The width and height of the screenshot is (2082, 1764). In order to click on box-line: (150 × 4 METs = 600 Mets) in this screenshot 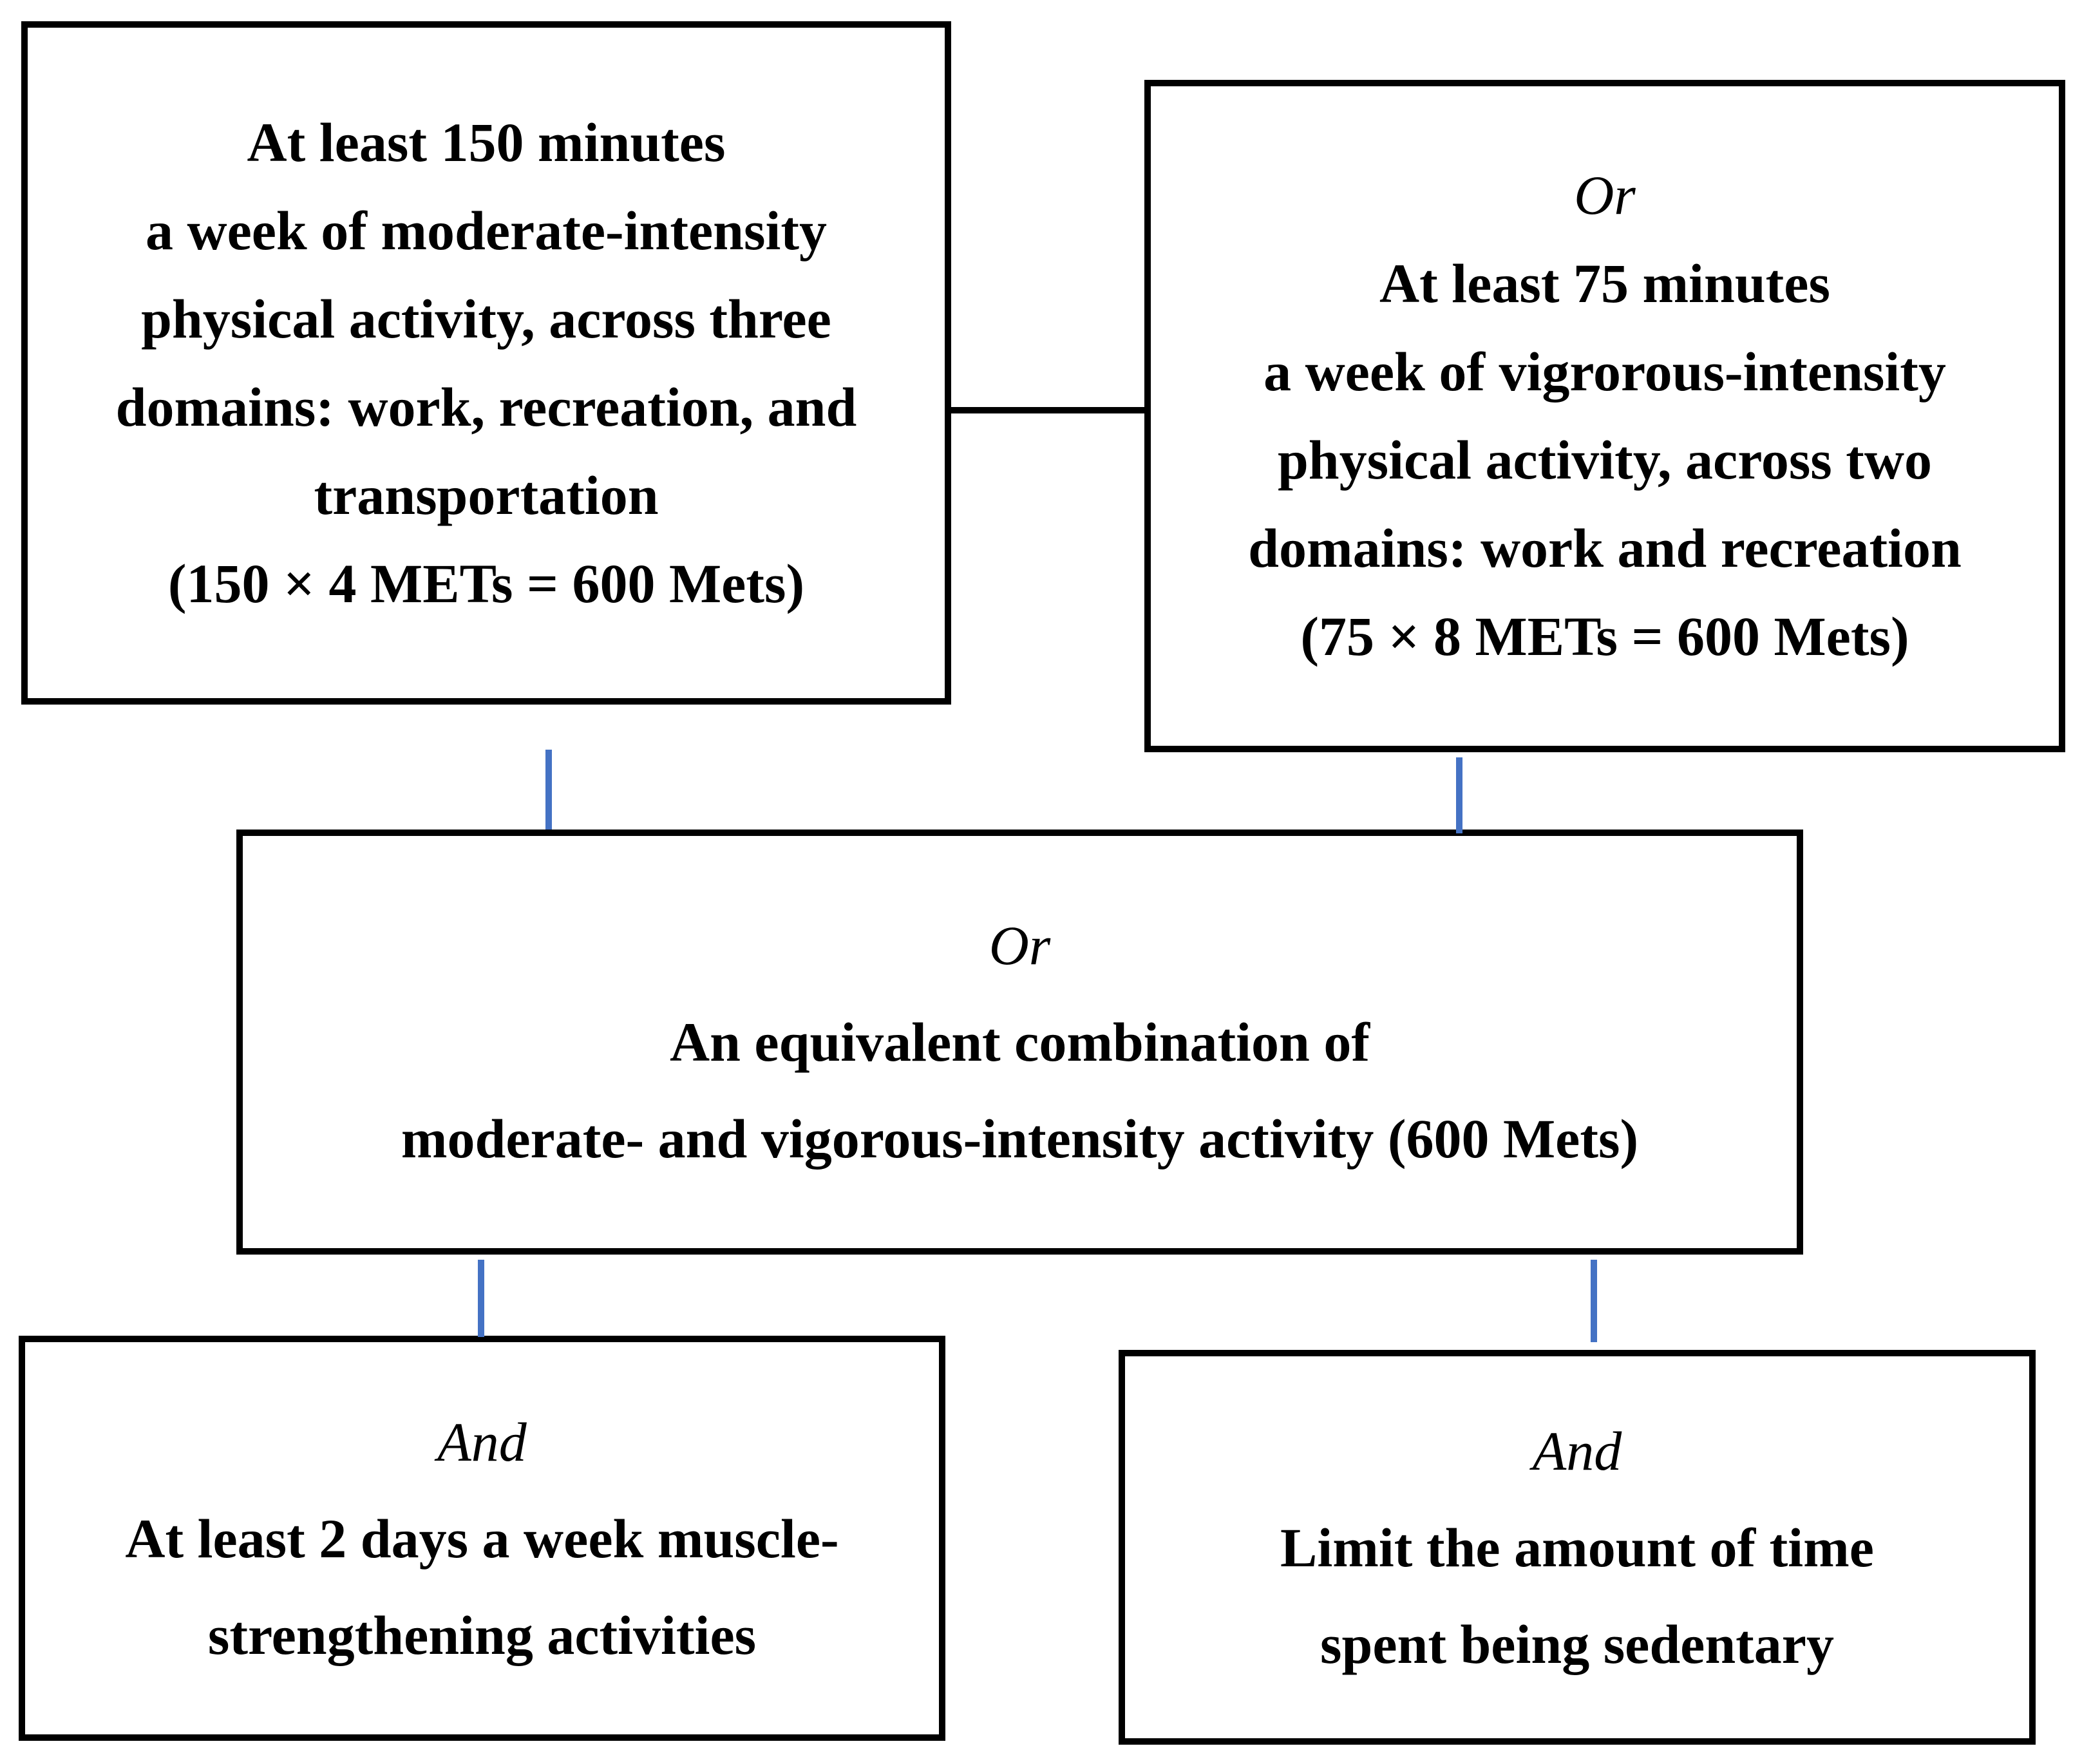, I will do `click(486, 583)`.